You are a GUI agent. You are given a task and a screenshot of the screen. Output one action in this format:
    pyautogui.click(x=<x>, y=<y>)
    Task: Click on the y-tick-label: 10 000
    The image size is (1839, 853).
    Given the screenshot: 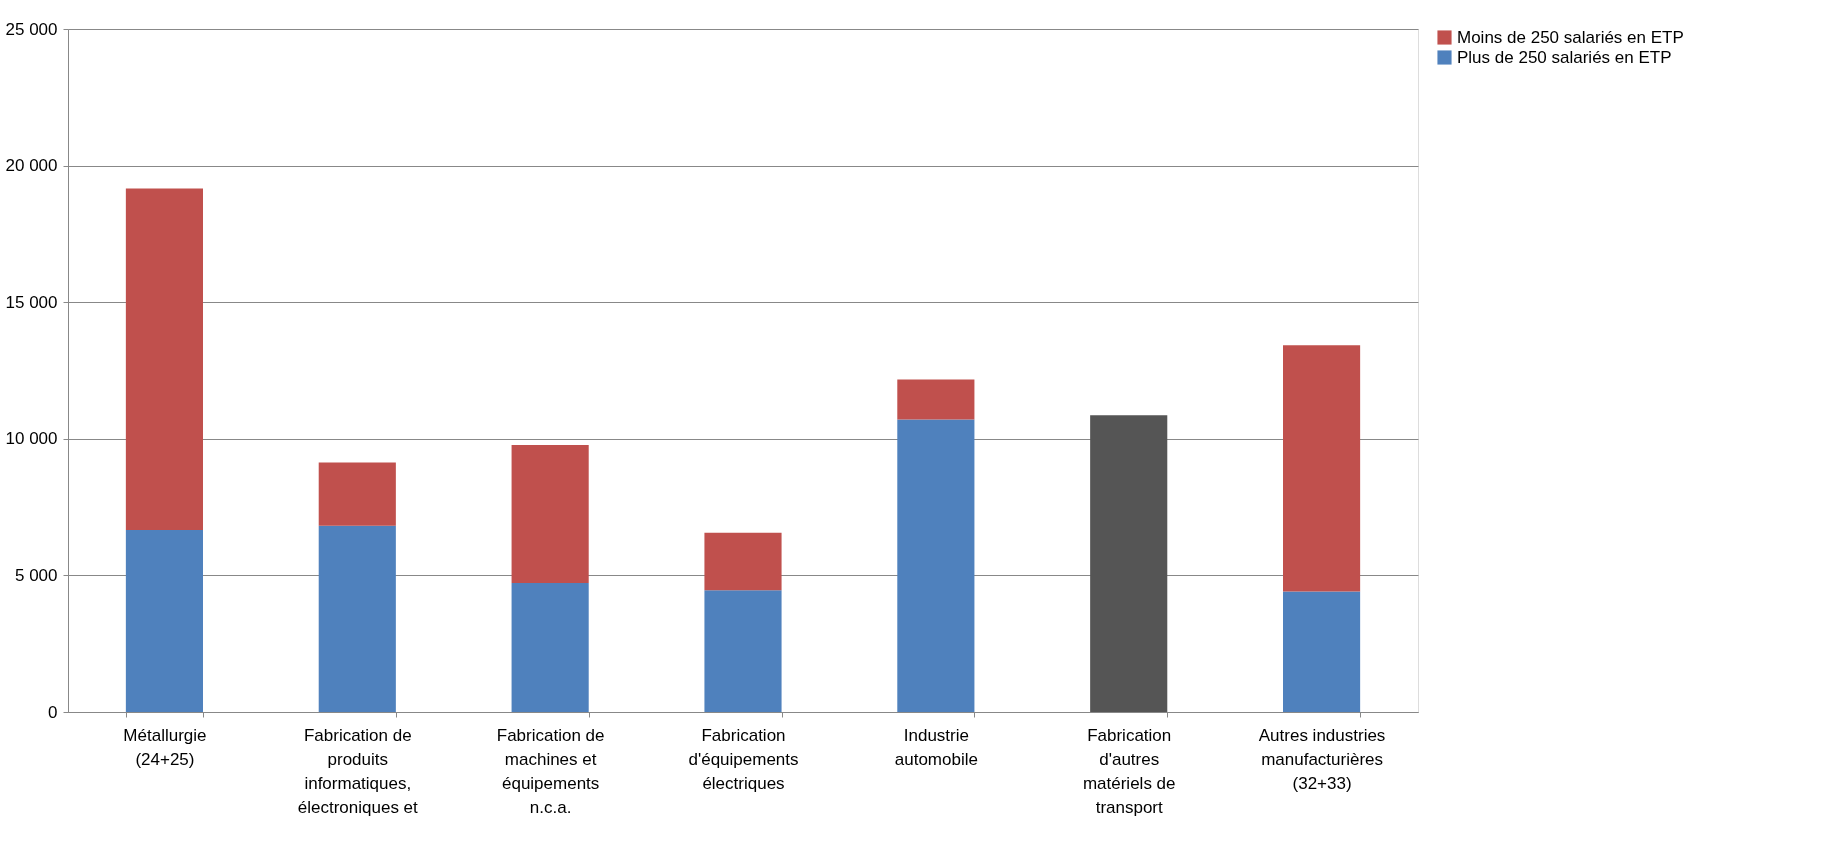 What is the action you would take?
    pyautogui.click(x=31, y=439)
    